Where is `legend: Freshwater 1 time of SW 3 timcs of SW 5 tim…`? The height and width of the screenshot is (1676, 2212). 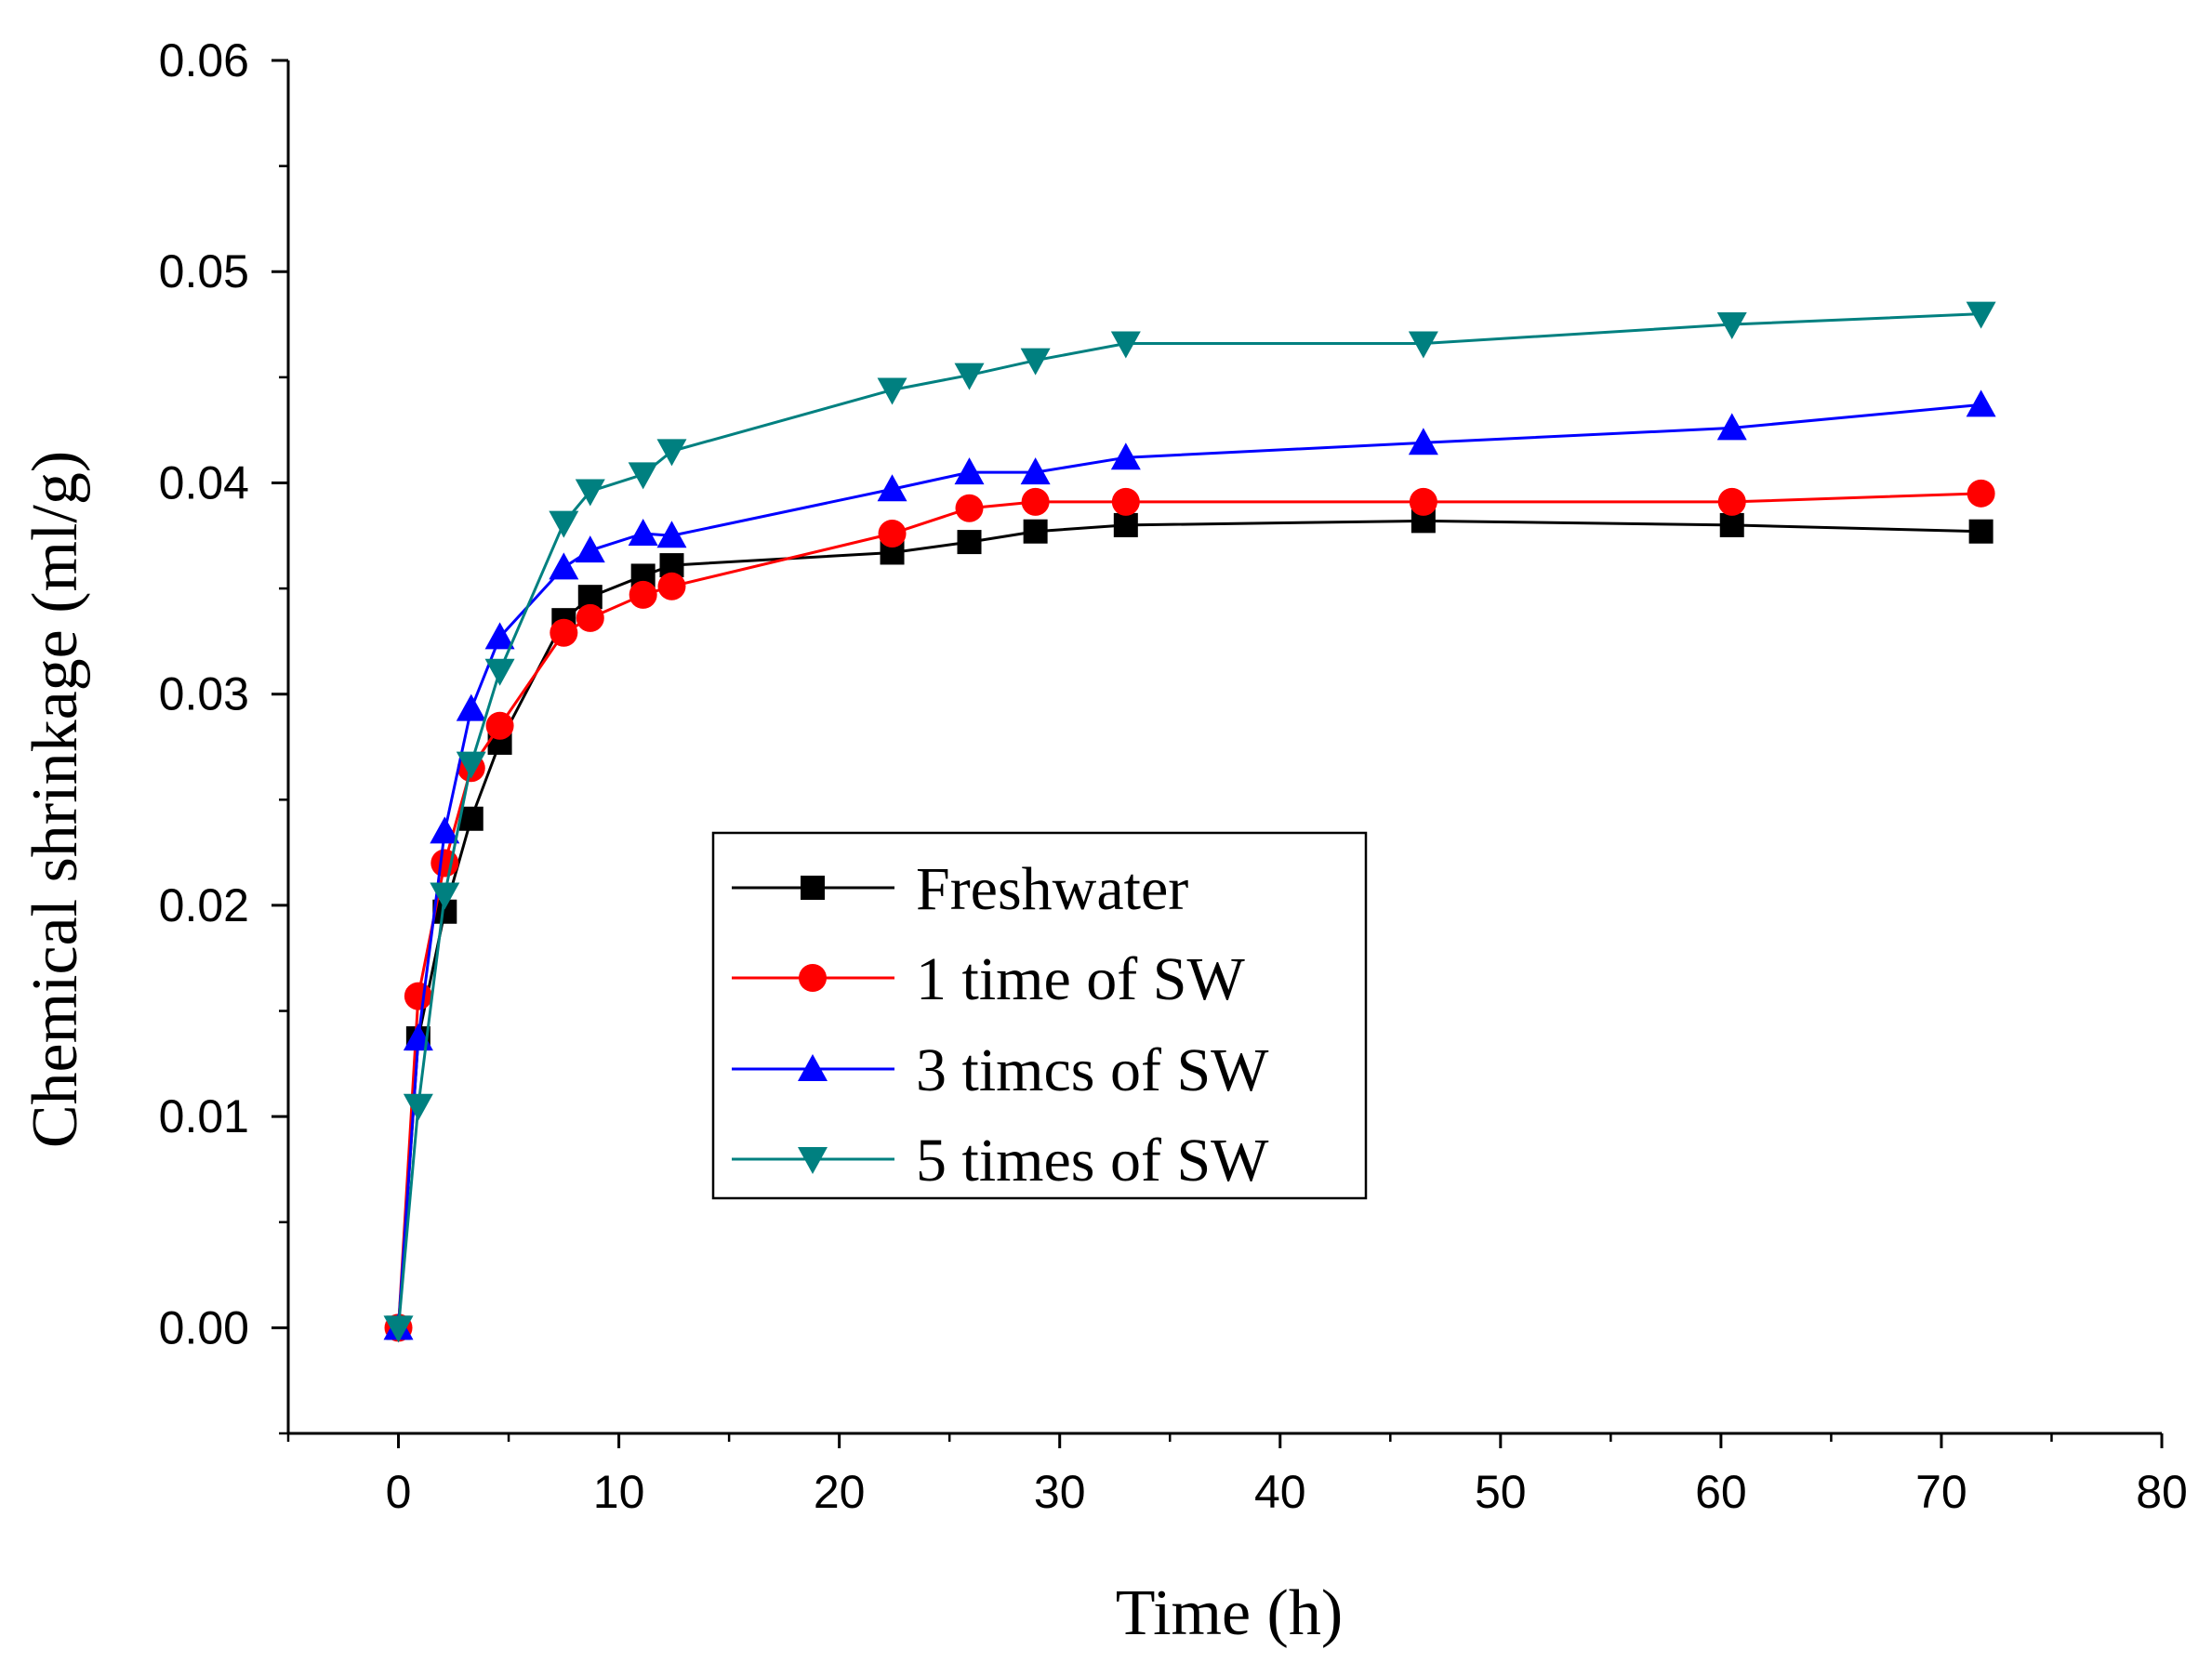
legend: Freshwater 1 time of SW 3 timcs of SW 5 tim… is located at coordinates (1039, 1015).